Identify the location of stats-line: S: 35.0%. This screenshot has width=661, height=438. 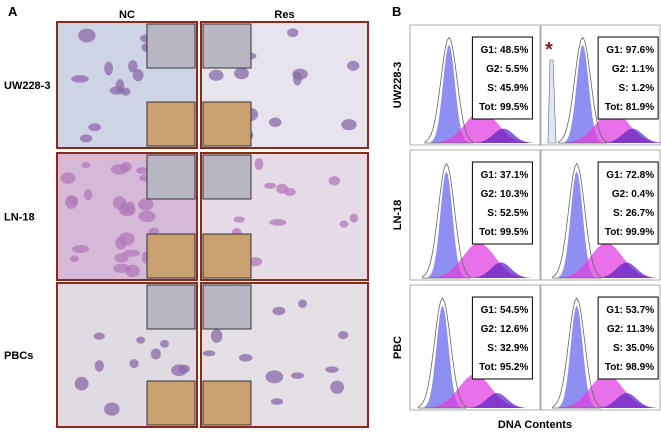
(633, 348).